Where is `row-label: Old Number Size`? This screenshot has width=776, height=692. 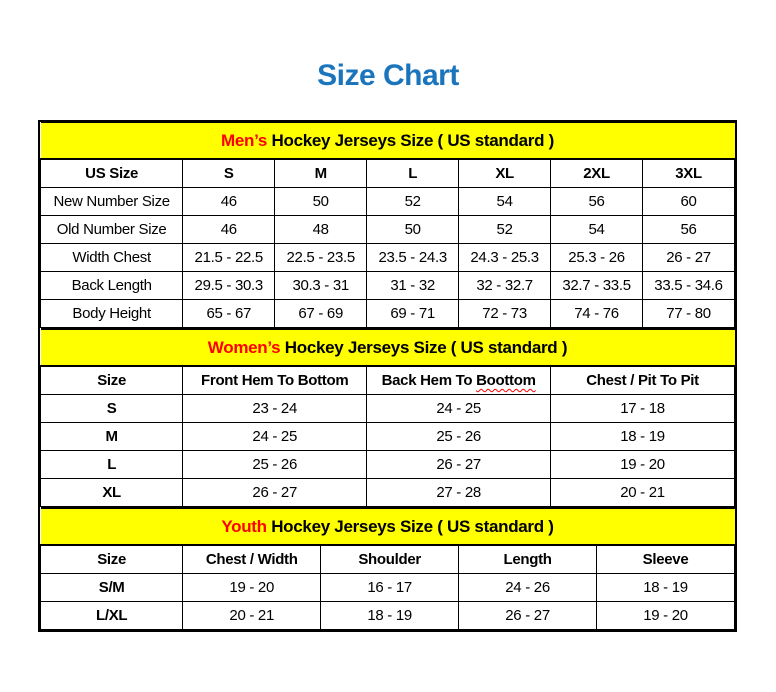
row-label: Old Number Size is located at coordinates (111, 229).